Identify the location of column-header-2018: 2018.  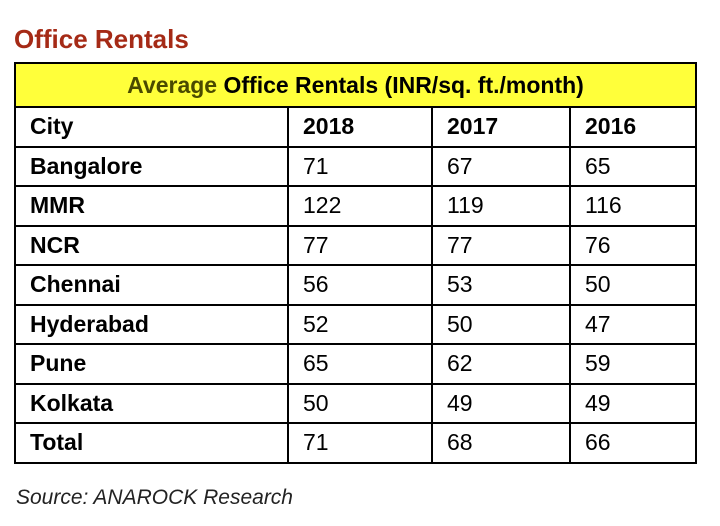
(360, 127).